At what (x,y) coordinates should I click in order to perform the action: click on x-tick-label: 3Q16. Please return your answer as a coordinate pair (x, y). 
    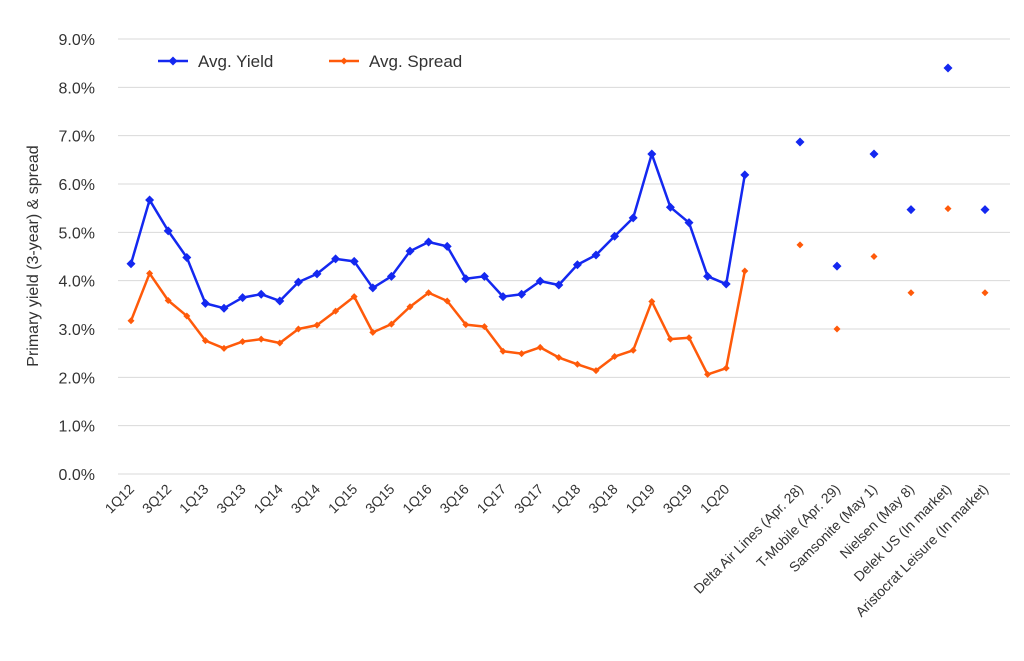
    Looking at the image, I should click on (454, 499).